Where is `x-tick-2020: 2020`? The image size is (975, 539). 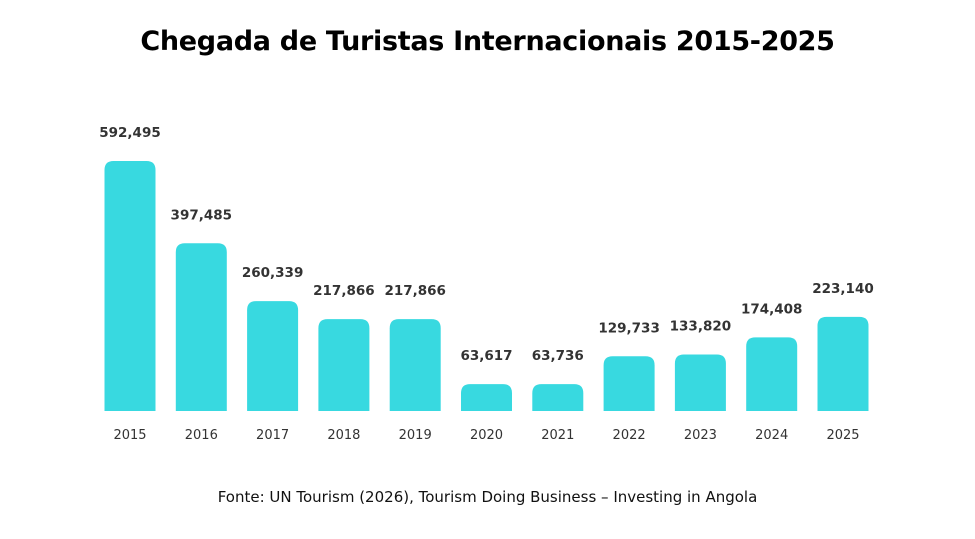
x-tick-2020: 2020 is located at coordinates (486, 435).